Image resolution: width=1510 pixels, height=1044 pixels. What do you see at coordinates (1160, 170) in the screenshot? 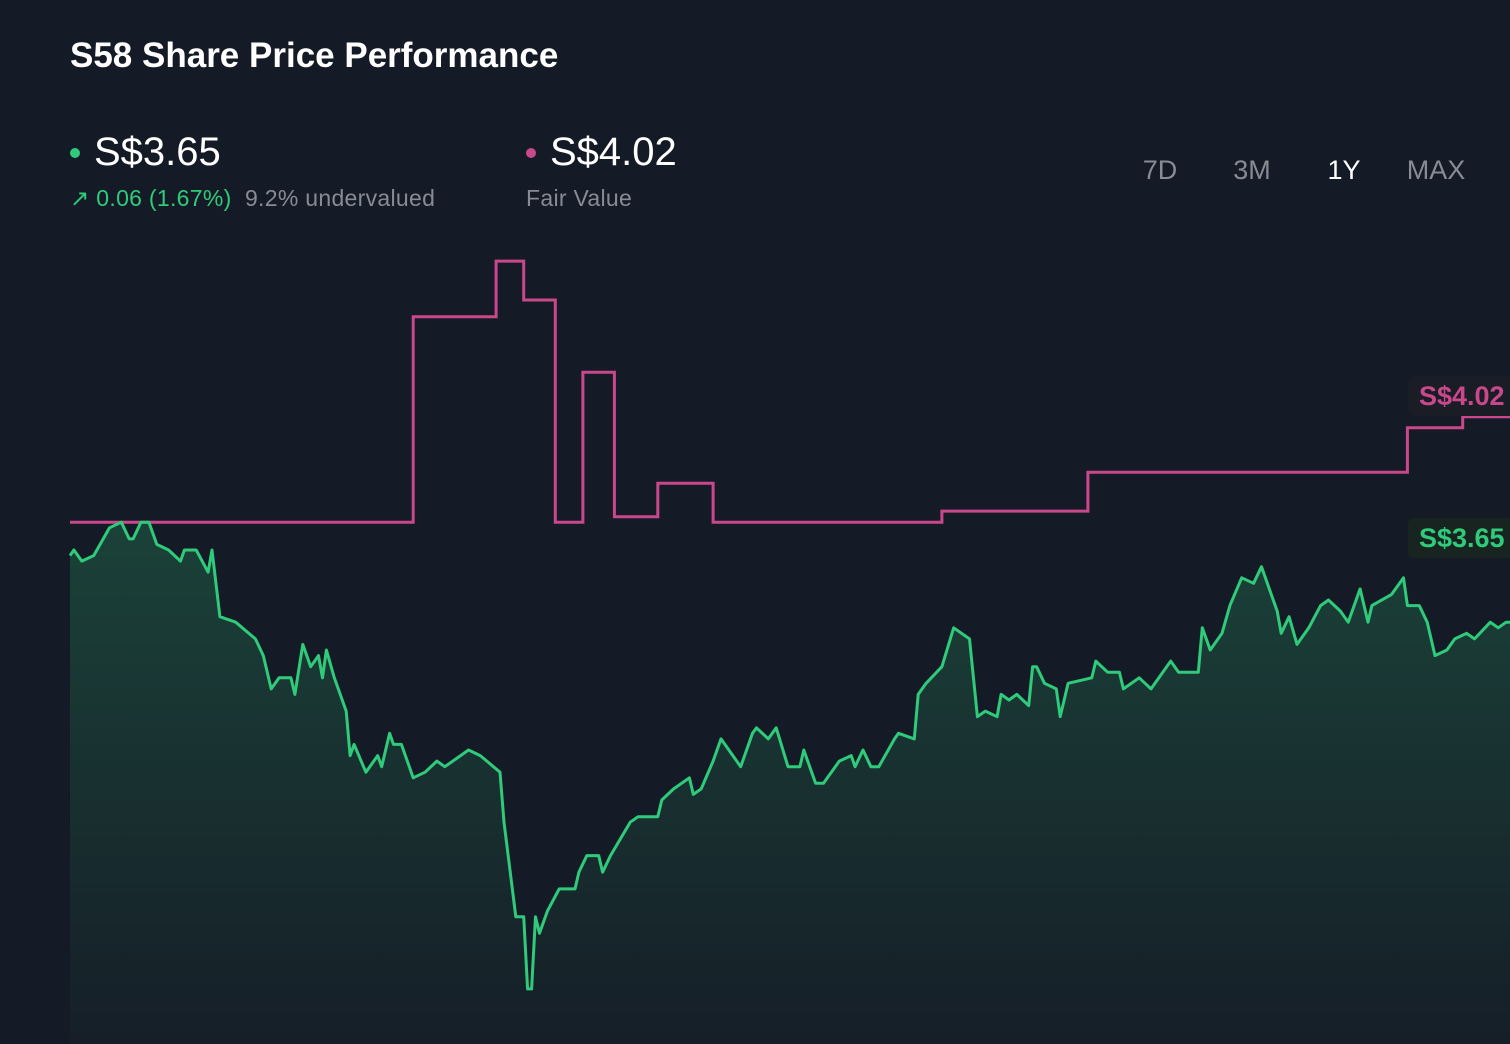
I see `range-7d: 7D` at bounding box center [1160, 170].